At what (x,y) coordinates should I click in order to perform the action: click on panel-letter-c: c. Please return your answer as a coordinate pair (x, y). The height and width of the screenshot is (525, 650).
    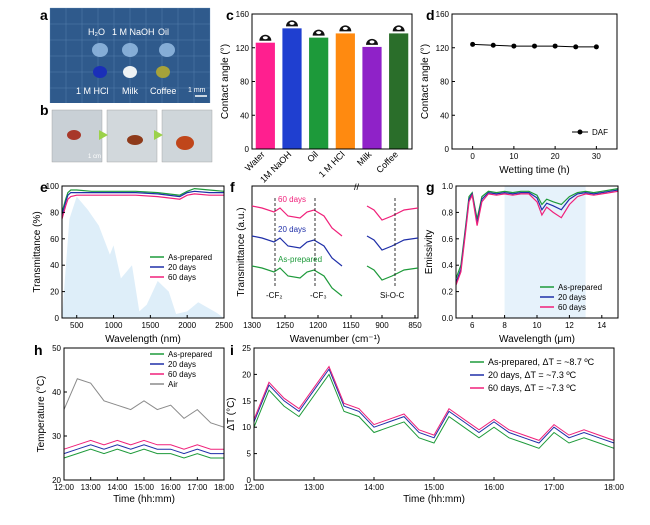
    Looking at the image, I should click on (230, 15).